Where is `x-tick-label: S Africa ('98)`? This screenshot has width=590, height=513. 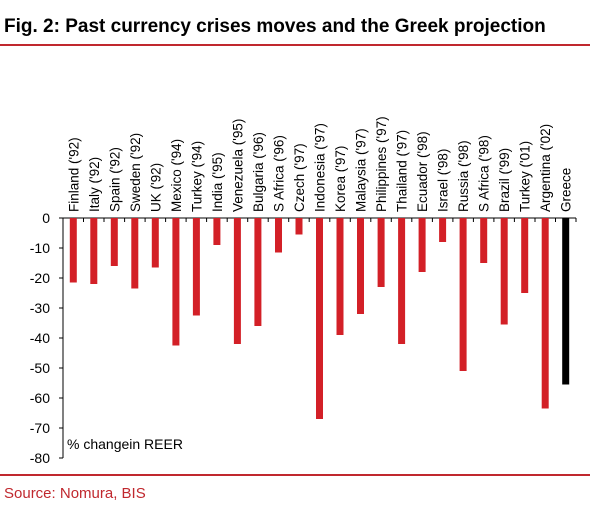
x-tick-label: S Africa ('98) is located at coordinates (484, 173).